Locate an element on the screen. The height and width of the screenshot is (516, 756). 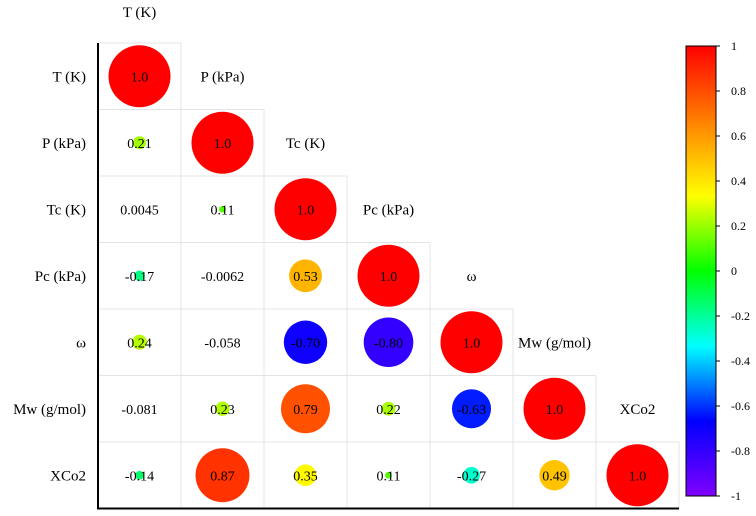
correlation-value: -0.058 is located at coordinates (222, 343).